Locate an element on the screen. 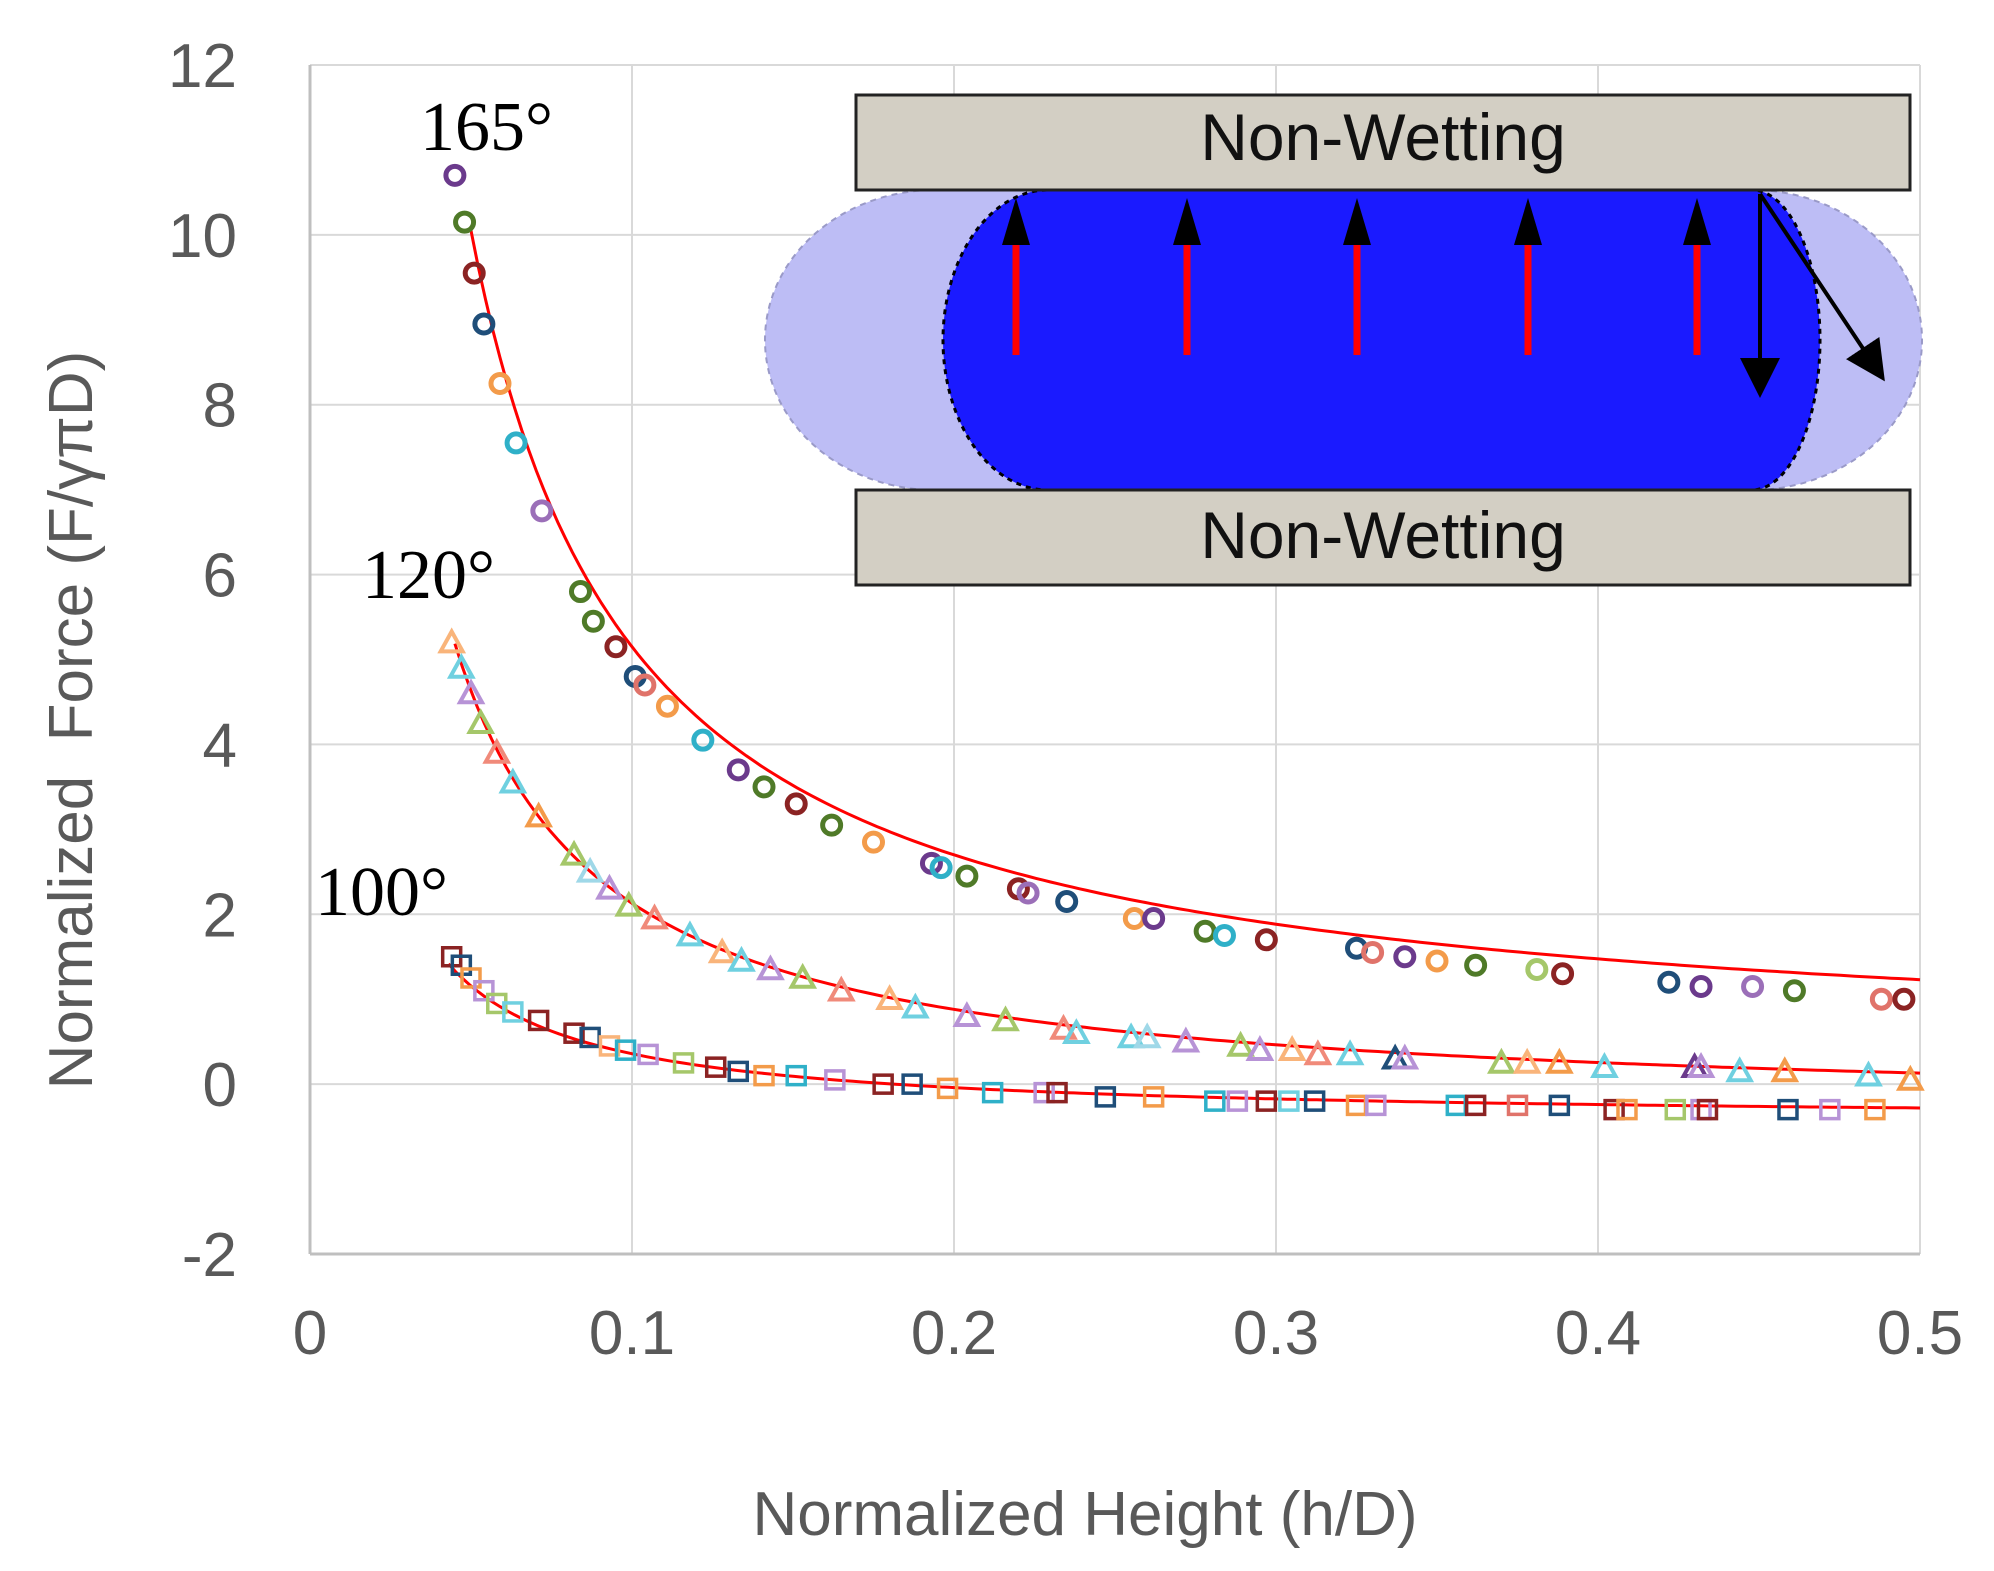 This screenshot has width=1994, height=1571. x-tick-labels: 0 0.1 0.2 0.3 0.4 0.5 is located at coordinates (1128, 1333).